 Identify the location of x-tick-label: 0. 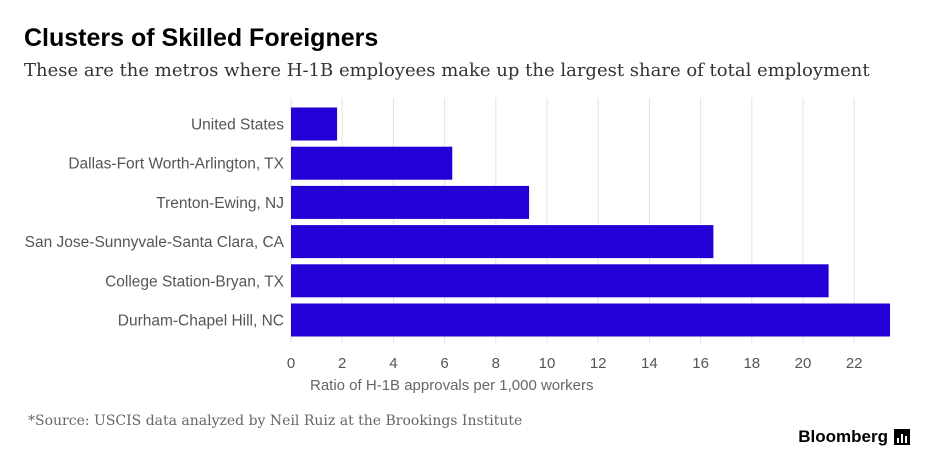
(291, 363).